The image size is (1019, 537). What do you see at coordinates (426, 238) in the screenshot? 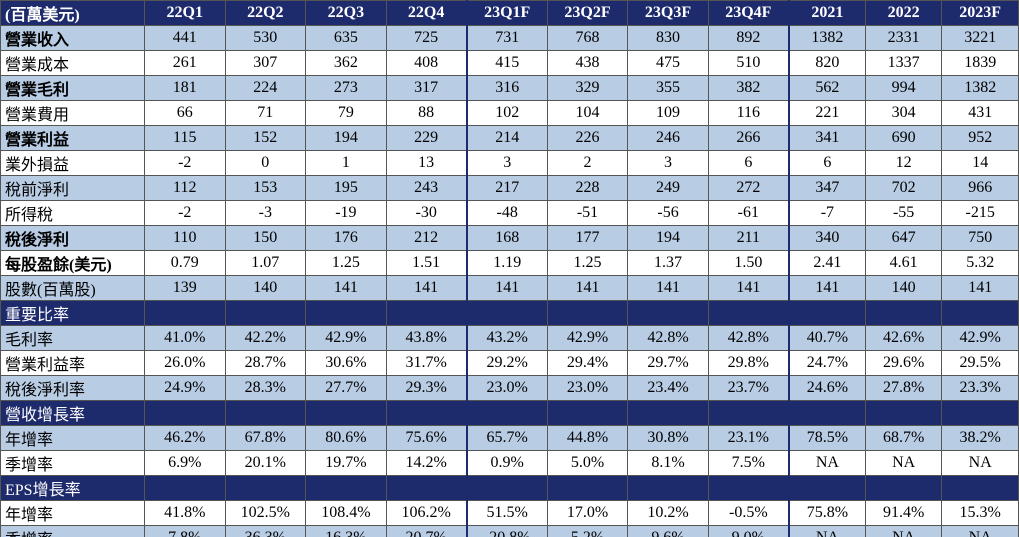
I see `value-cell: 212` at bounding box center [426, 238].